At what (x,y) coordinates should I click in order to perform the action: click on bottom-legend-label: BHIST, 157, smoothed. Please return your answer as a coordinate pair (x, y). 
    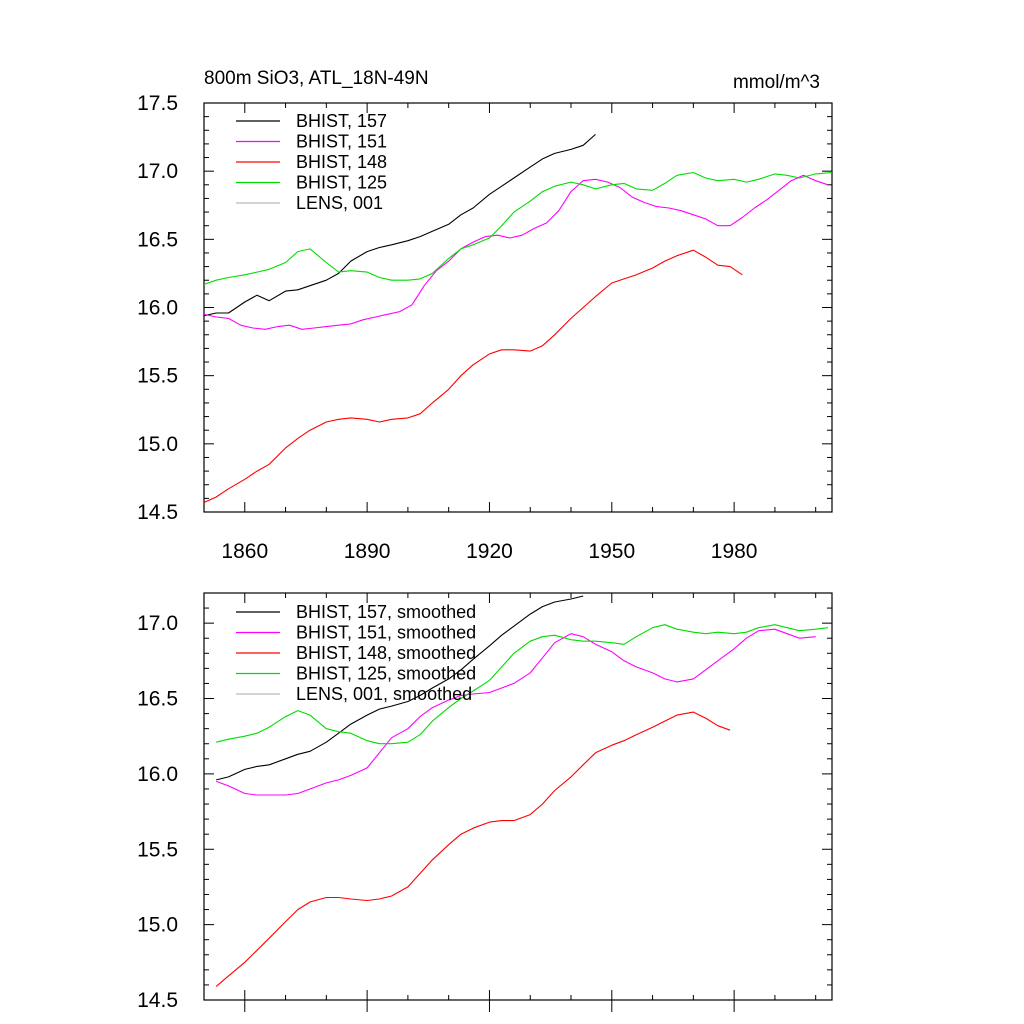
    Looking at the image, I should click on (386, 612).